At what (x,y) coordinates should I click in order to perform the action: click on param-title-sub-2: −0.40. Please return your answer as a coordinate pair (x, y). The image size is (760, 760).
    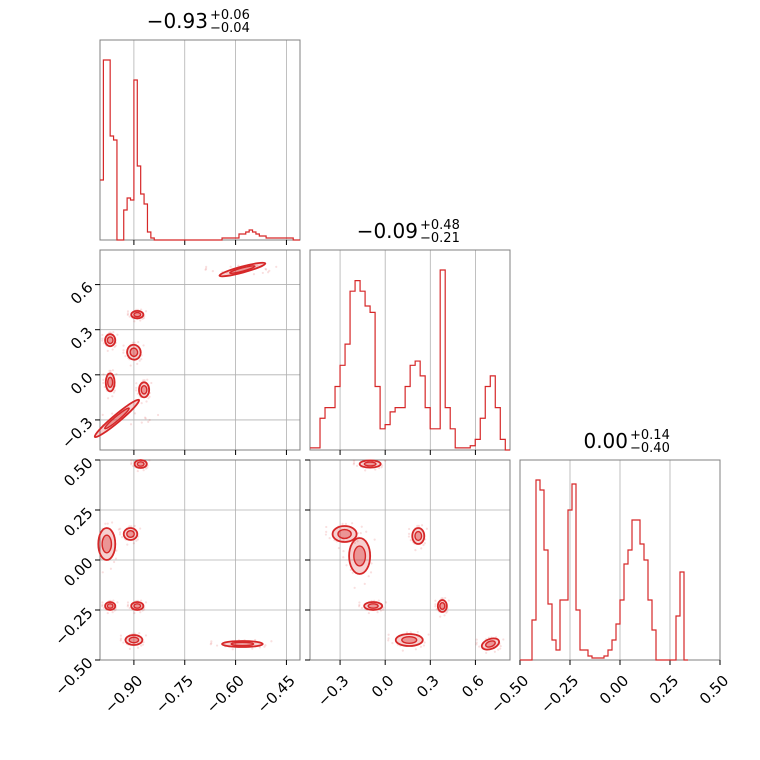
    Looking at the image, I should click on (650, 448).